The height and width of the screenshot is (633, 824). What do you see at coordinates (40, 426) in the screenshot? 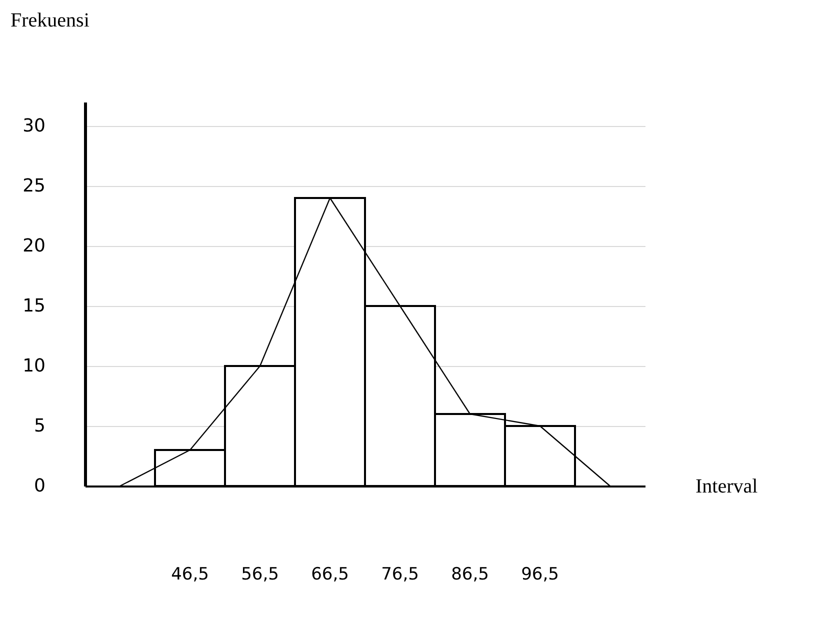
I see `y-tick-label: 5` at bounding box center [40, 426].